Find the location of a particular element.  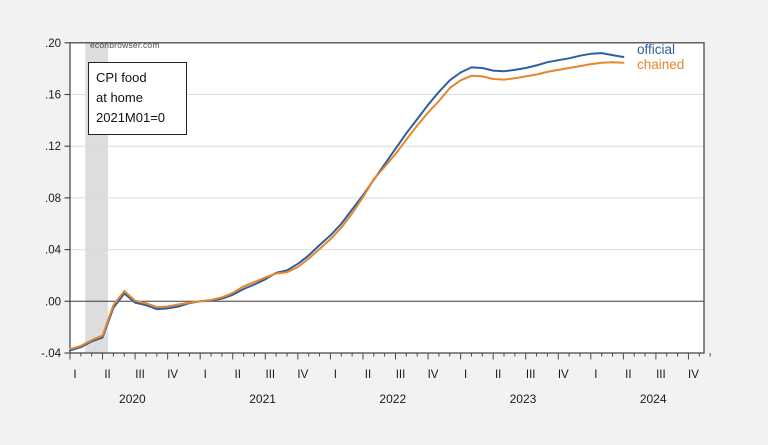

annotation-box: CPI food at home 2021M01=0 is located at coordinates (137, 98).